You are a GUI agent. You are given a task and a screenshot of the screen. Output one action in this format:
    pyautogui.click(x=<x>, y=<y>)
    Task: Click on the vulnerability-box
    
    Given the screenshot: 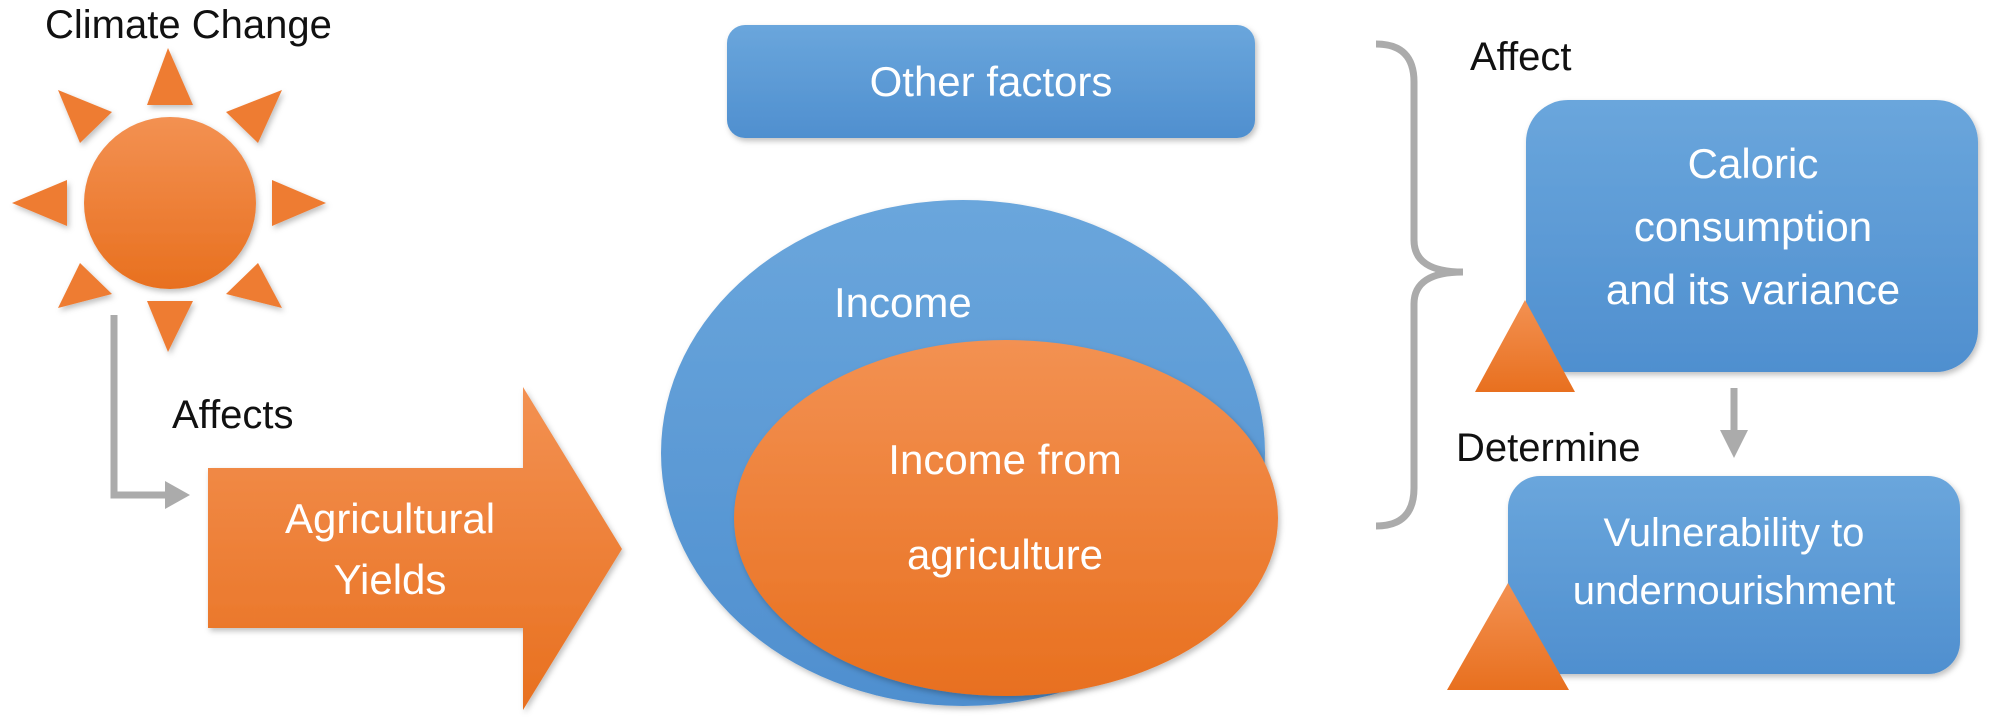 What is the action you would take?
    pyautogui.click(x=1734, y=575)
    